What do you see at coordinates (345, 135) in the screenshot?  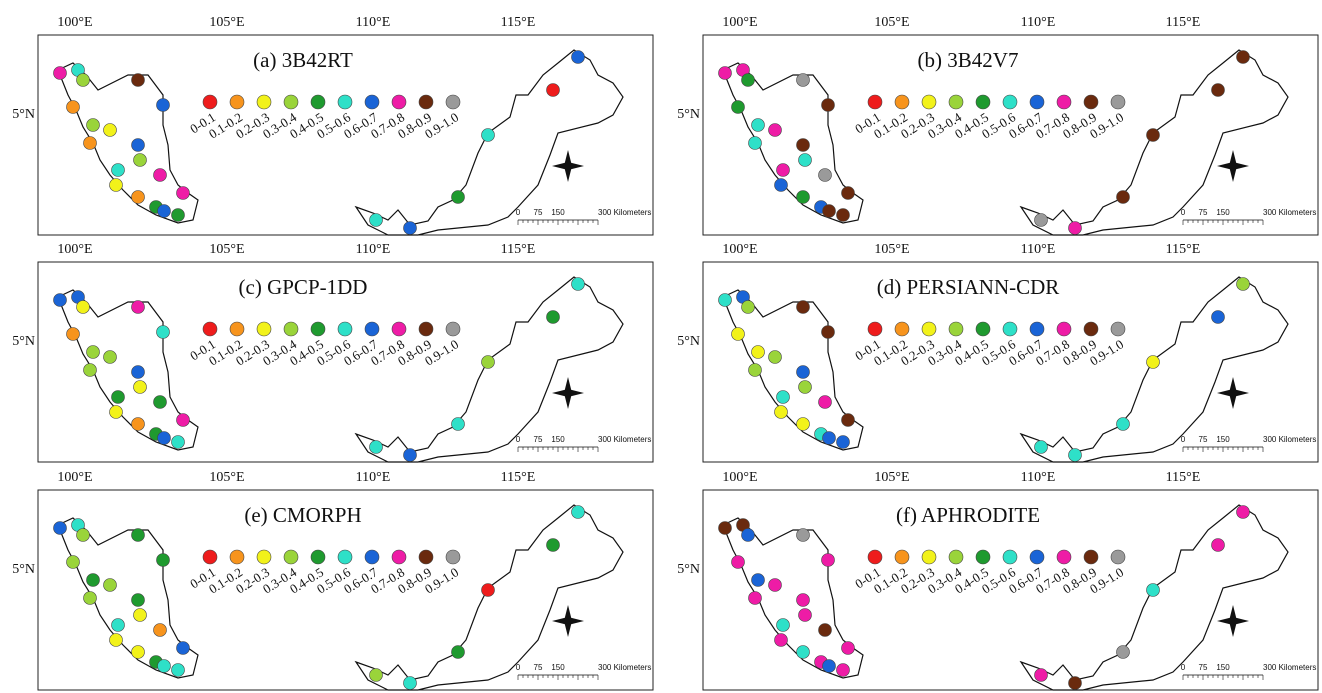 I see `panel-frame` at bounding box center [345, 135].